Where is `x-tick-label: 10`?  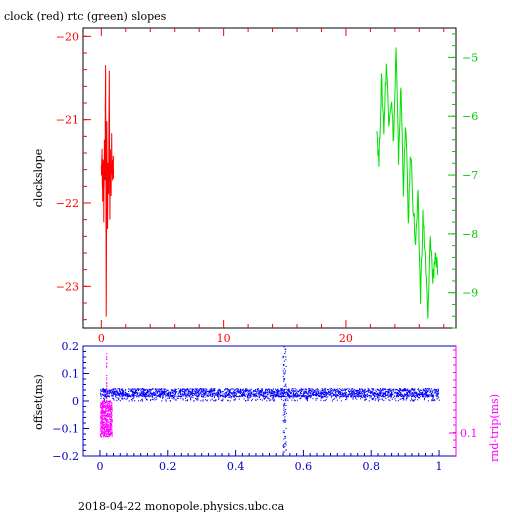
x-tick-label: 10 is located at coordinates (224, 338).